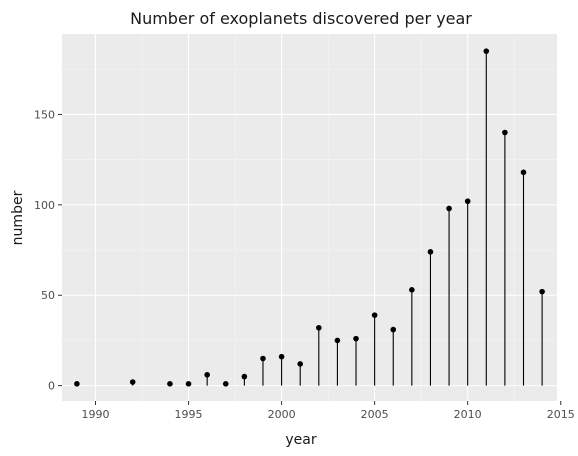  What do you see at coordinates (319, 327) in the screenshot?
I see `point-2002` at bounding box center [319, 327].